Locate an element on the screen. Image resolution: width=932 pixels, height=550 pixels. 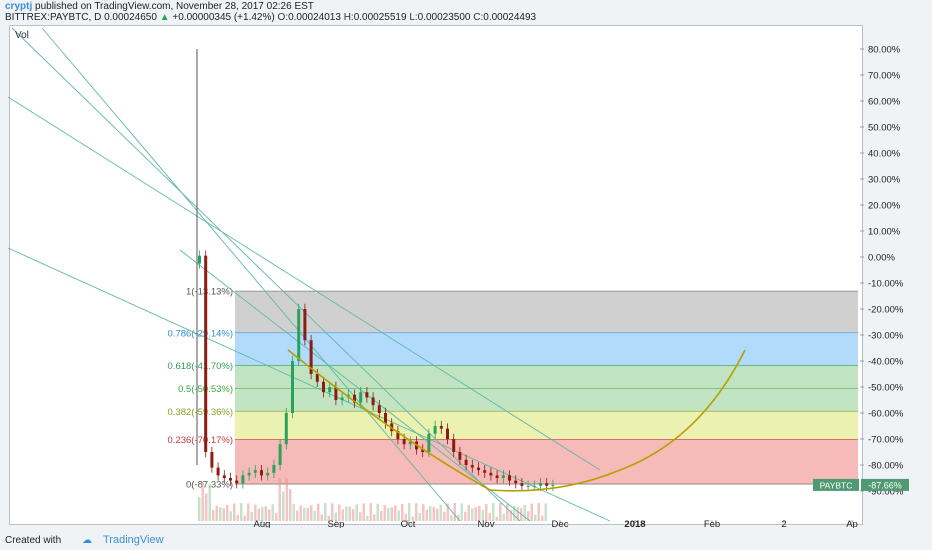
y-tick-label: -60.00% is located at coordinates (886, 414).